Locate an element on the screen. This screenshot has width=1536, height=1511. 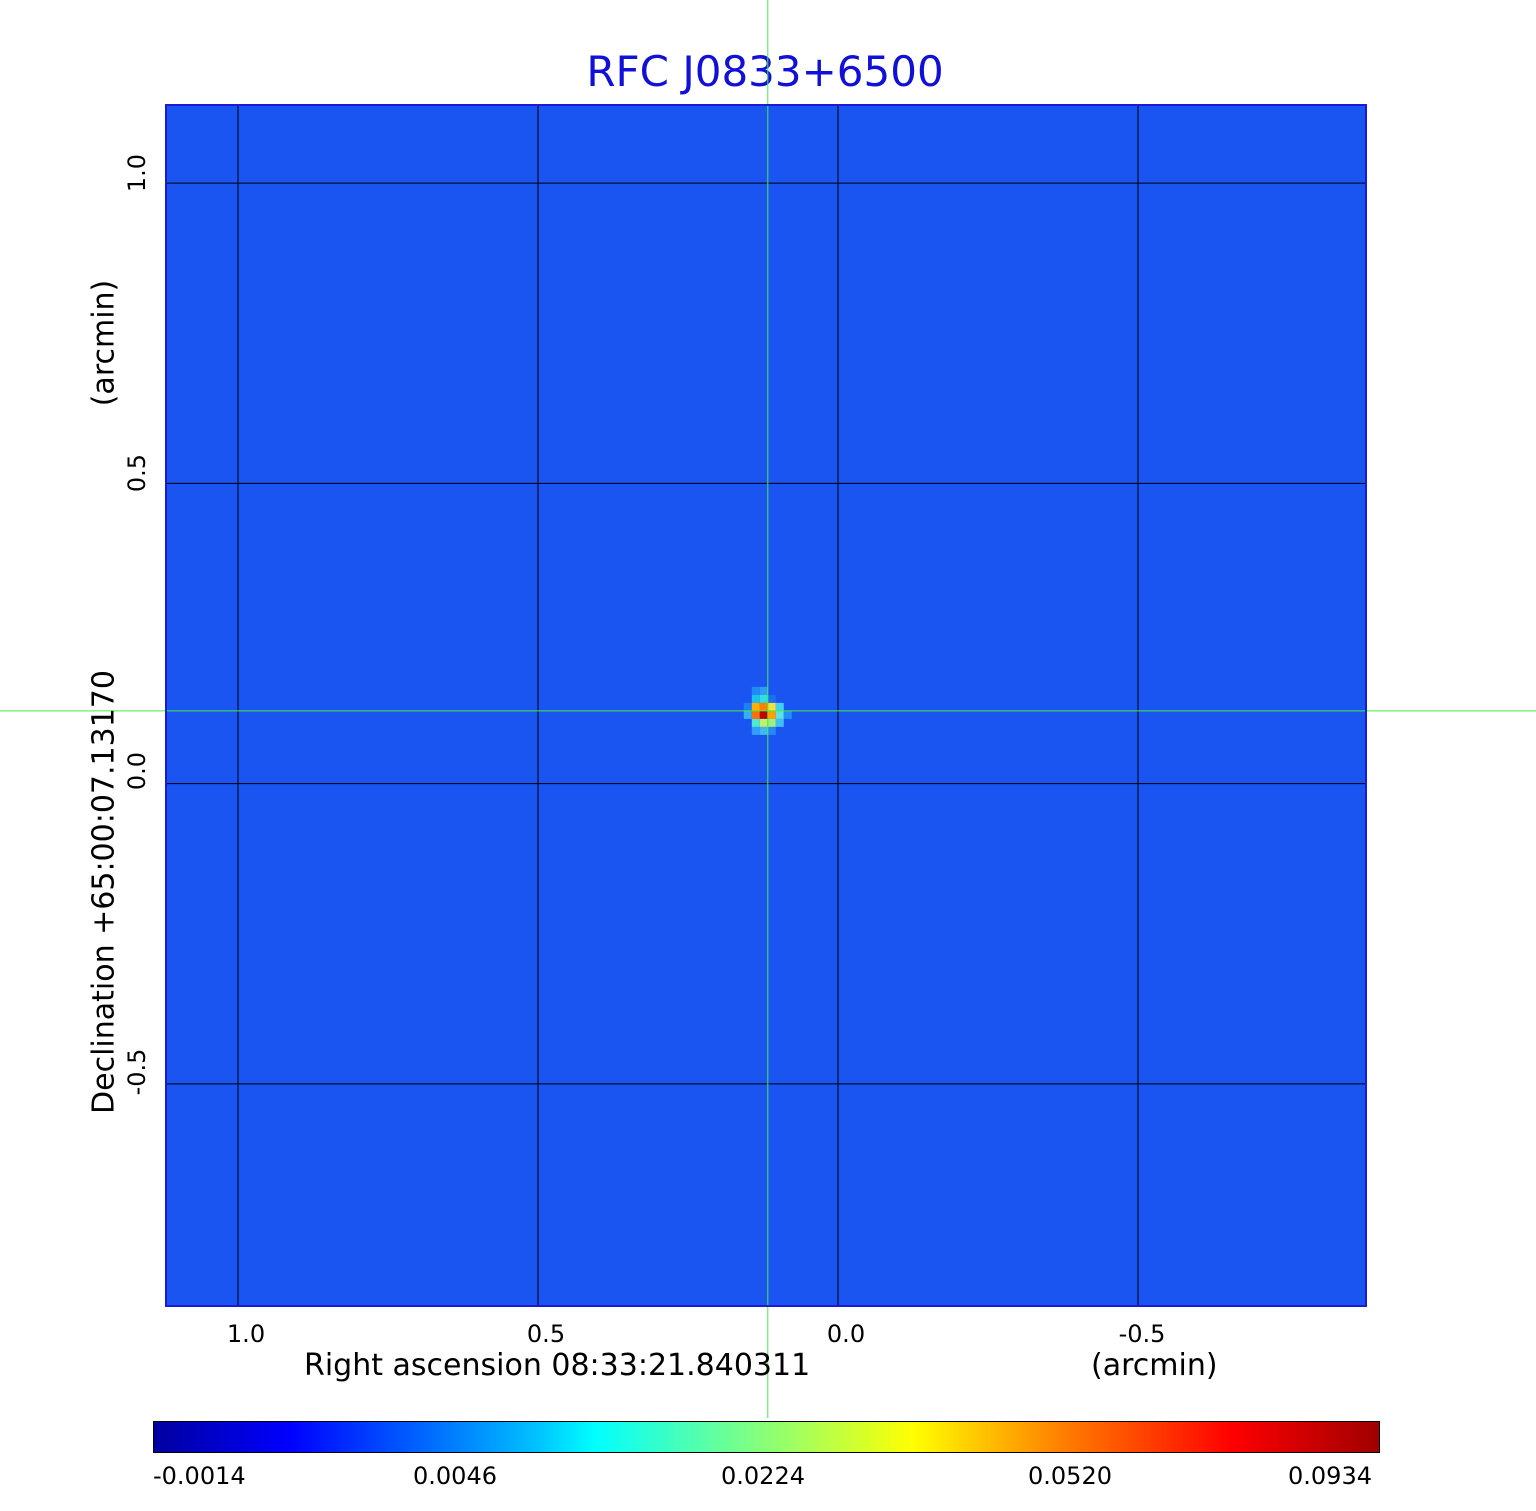
colorbar-tick-label: 0.0046 is located at coordinates (455, 1476).